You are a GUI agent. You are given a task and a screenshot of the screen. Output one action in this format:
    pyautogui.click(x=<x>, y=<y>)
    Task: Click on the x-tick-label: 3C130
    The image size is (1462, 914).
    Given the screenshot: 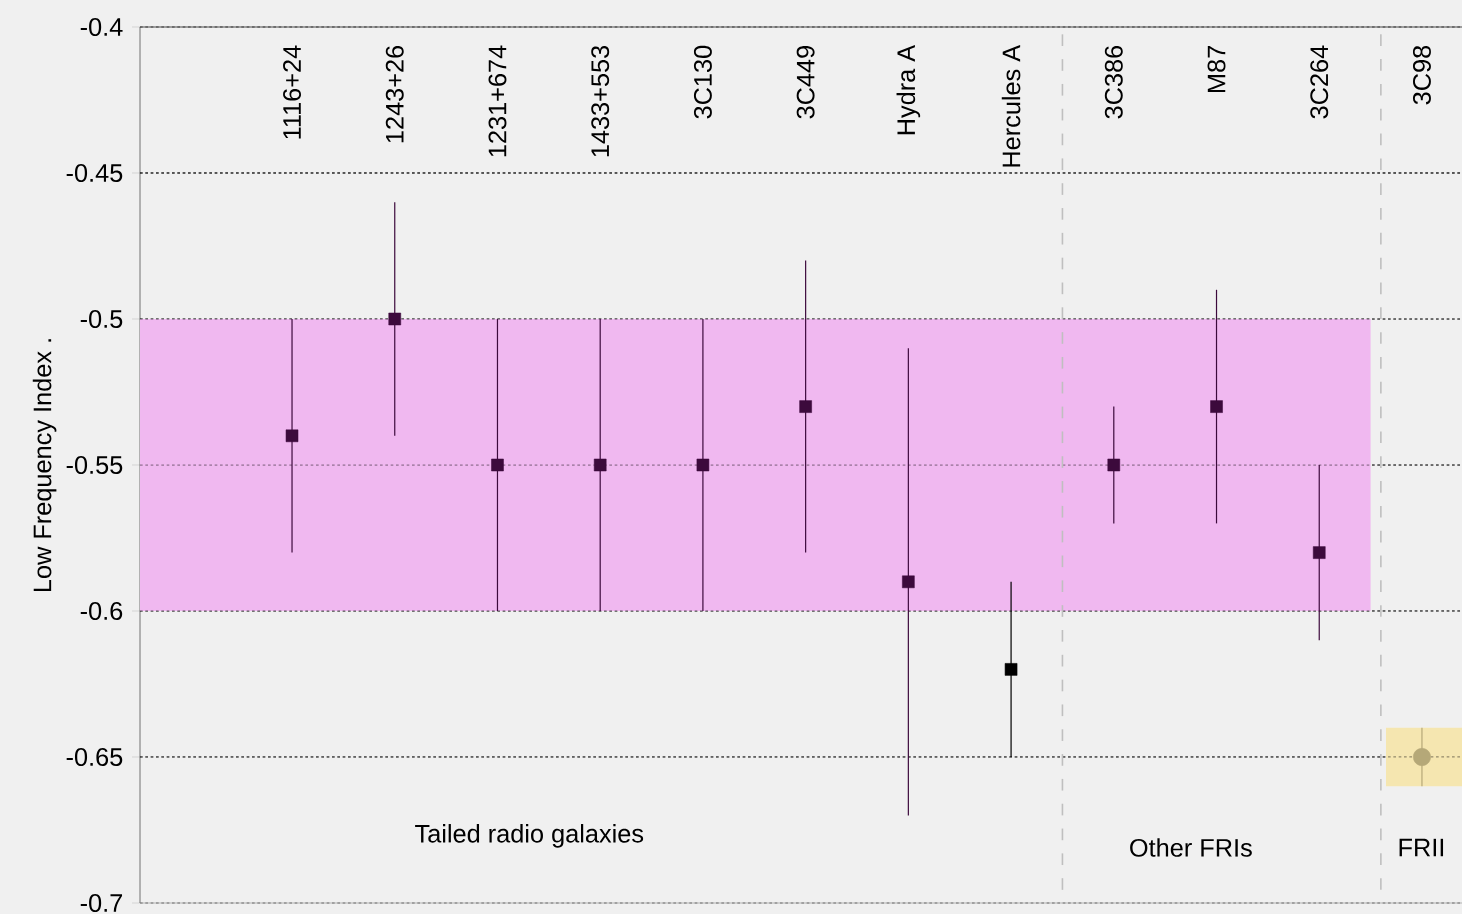 What is the action you would take?
    pyautogui.click(x=702, y=82)
    